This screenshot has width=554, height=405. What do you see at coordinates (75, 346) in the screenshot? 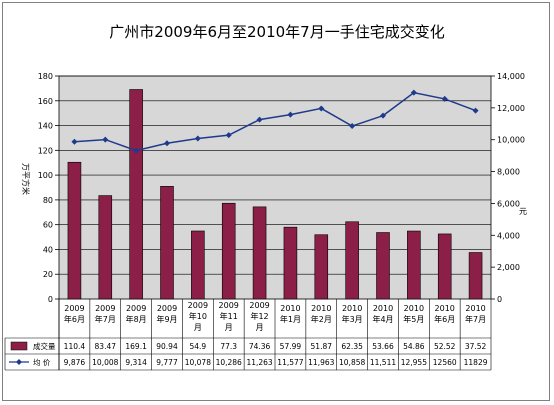
I see `data-label: 110.4` at bounding box center [75, 346].